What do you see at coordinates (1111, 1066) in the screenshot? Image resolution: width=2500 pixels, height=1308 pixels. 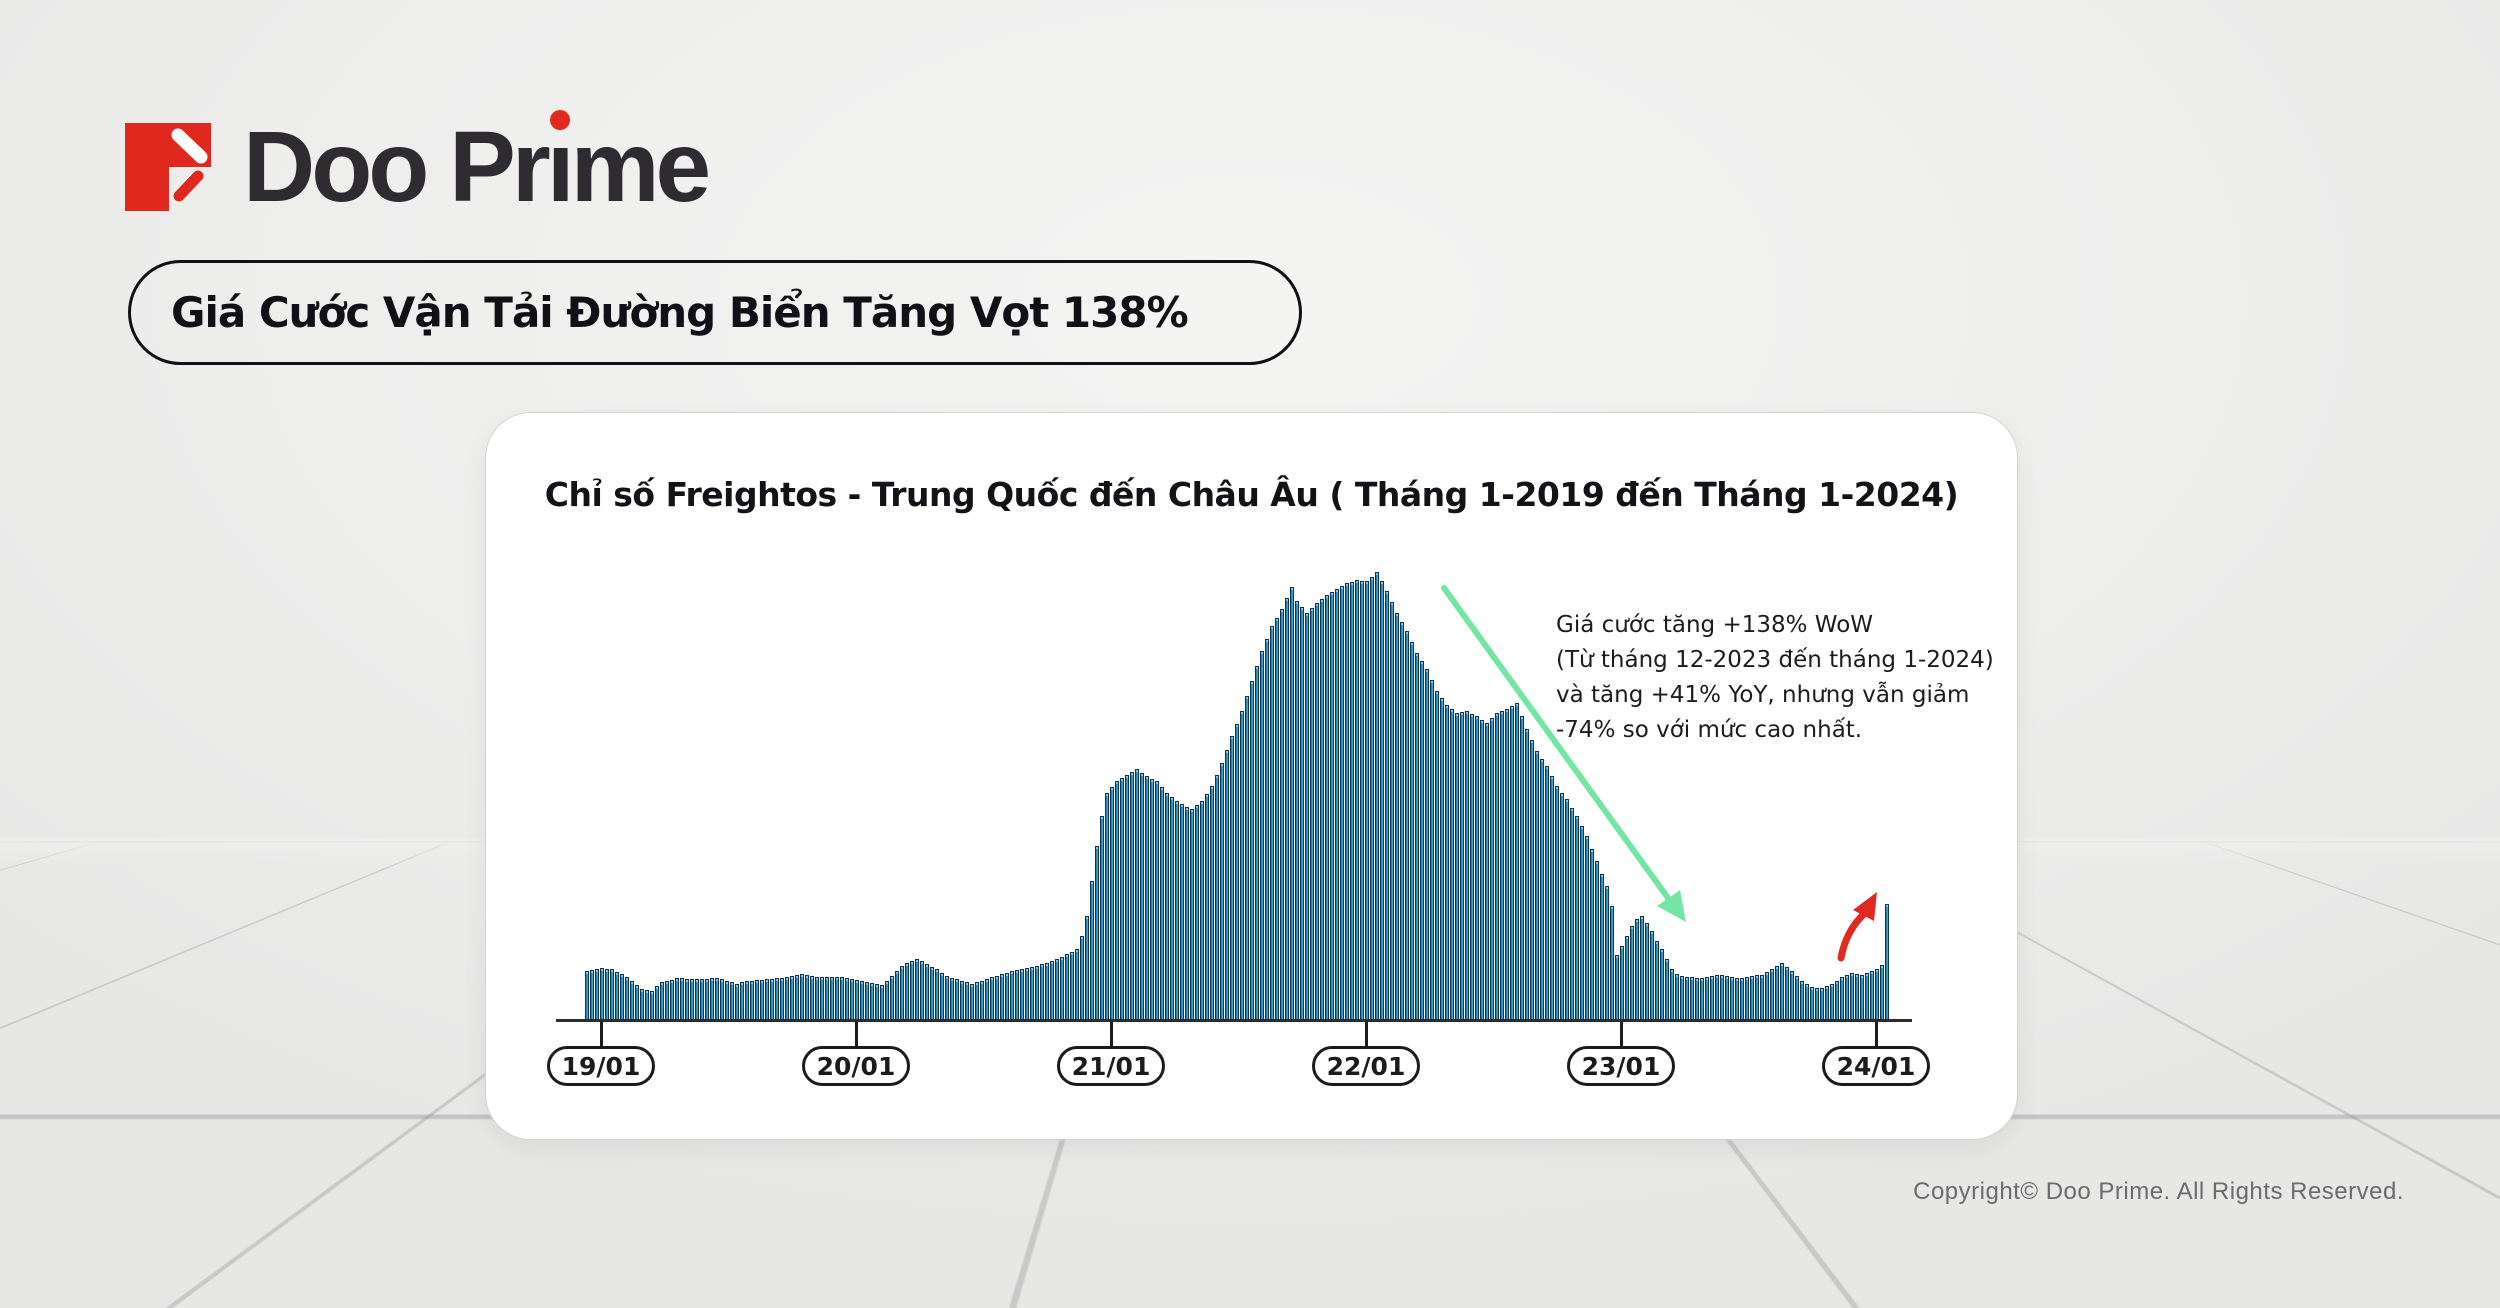 I see `x-tick-label: 21/01` at bounding box center [1111, 1066].